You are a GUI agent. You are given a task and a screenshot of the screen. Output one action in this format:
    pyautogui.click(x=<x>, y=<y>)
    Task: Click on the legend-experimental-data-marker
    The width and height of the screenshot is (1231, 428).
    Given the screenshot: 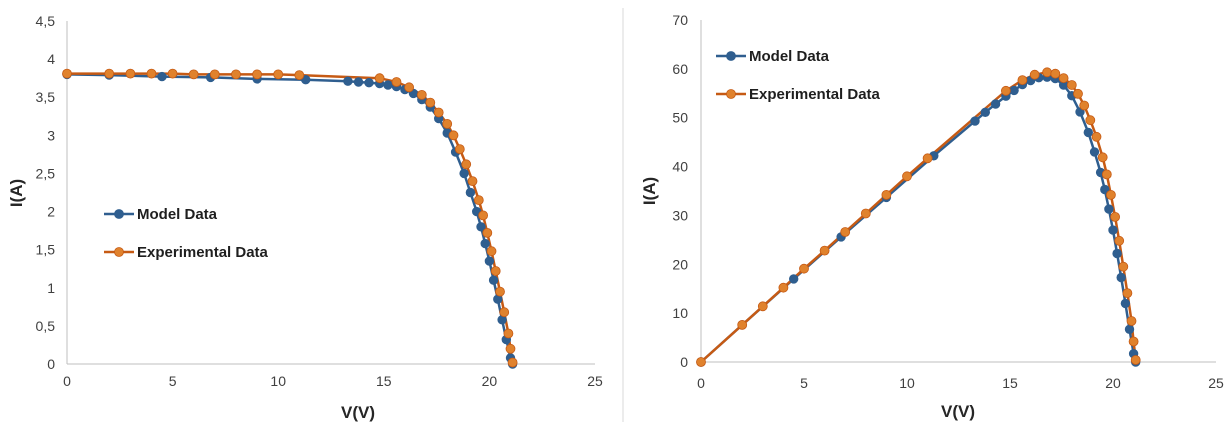 What is the action you would take?
    pyautogui.click(x=119, y=252)
    